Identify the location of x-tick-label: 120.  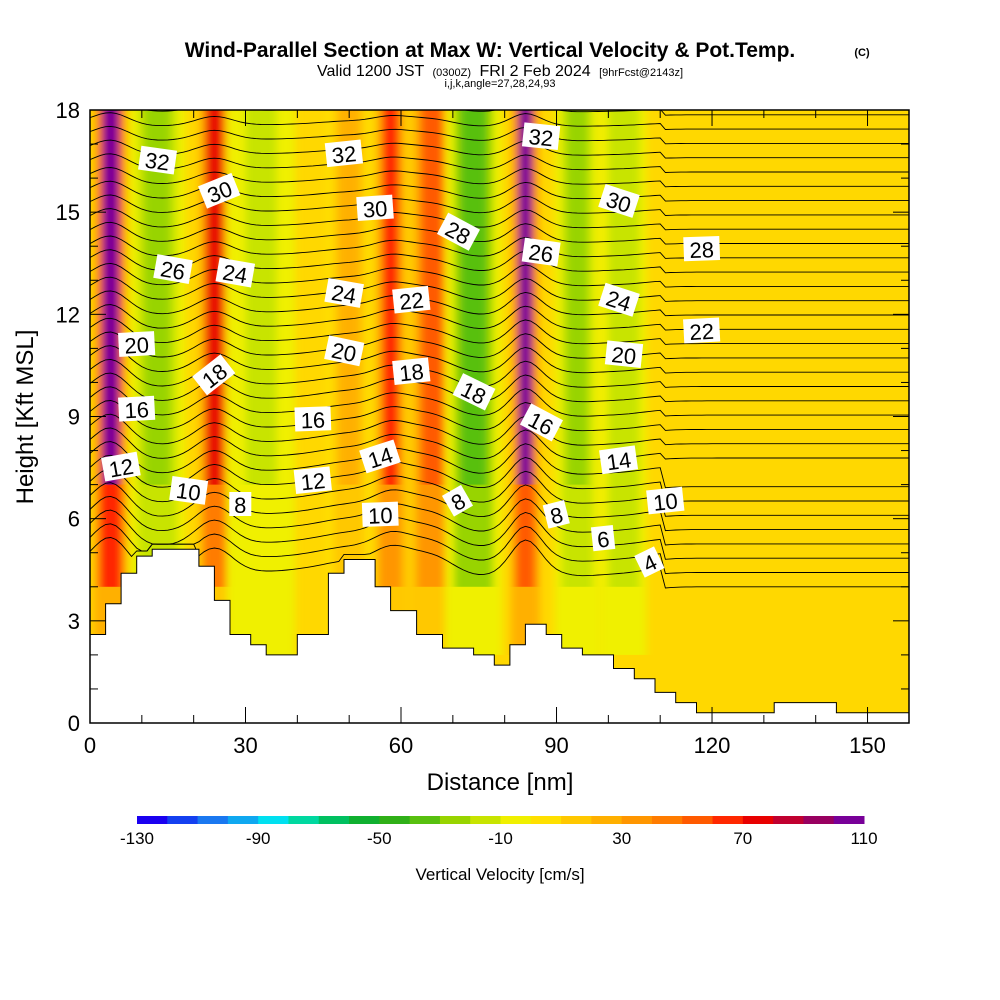
(712, 745).